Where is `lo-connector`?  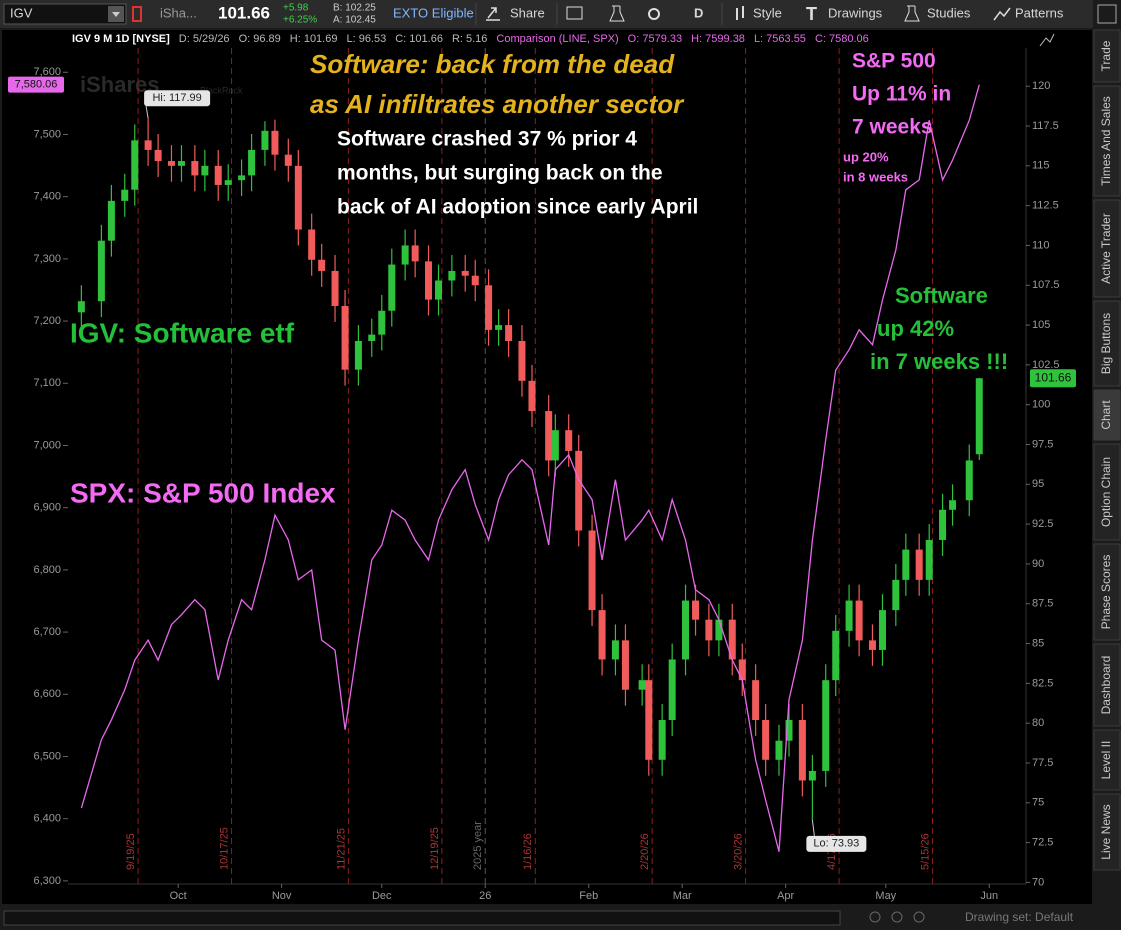 lo-connector is located at coordinates (813, 827).